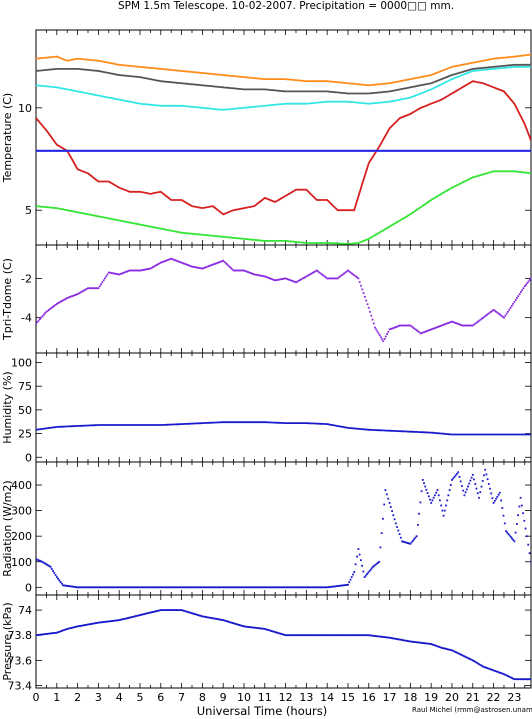 Image resolution: width=532 pixels, height=719 pixels. What do you see at coordinates (25, 410) in the screenshot?
I see `y-tick-label: 50` at bounding box center [25, 410].